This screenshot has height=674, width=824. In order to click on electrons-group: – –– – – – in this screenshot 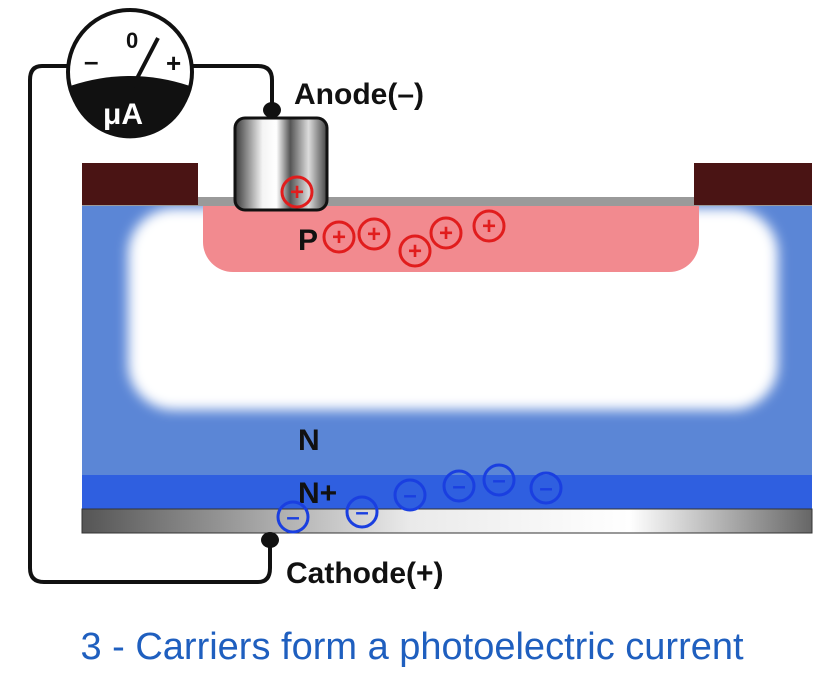, I will do `click(419, 498)`.